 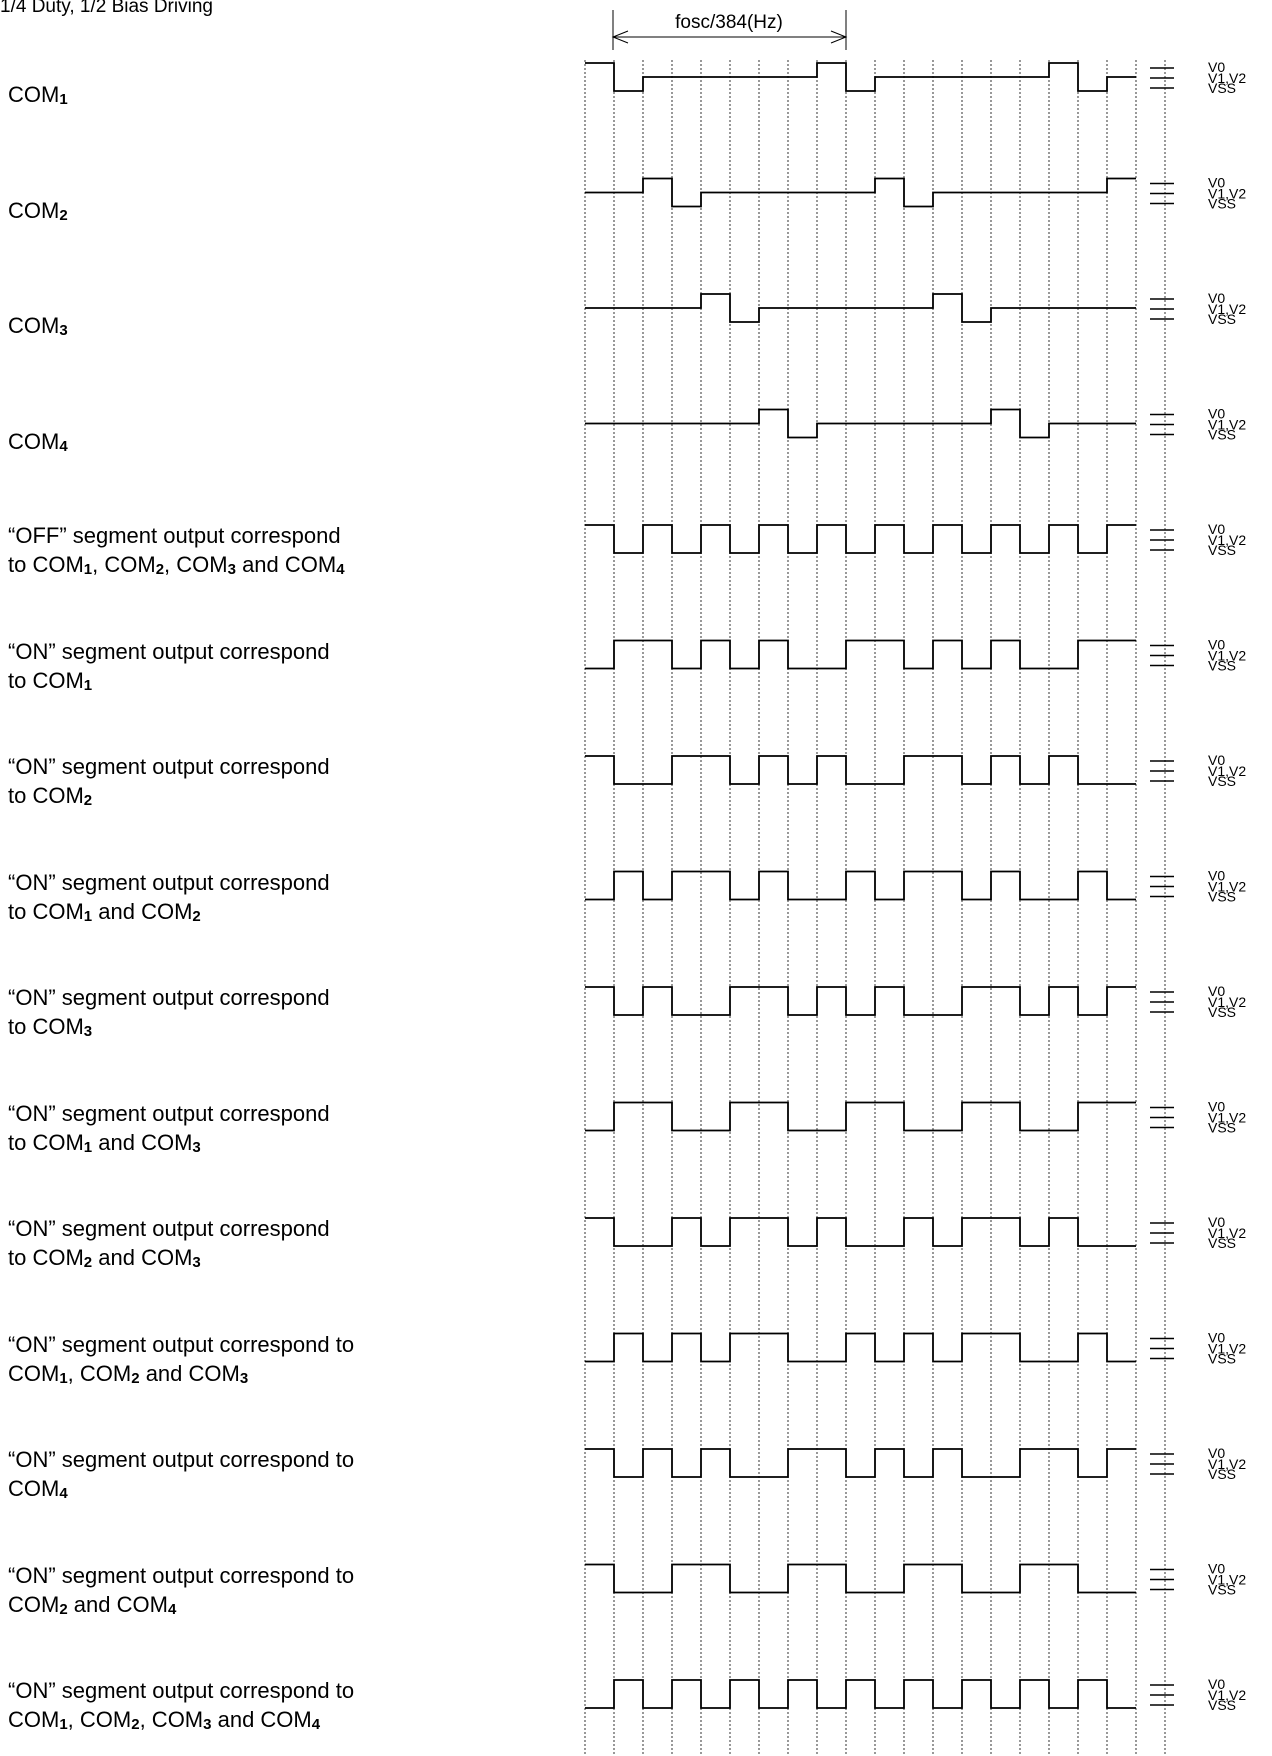 I want to click on period-marker: fosc/384(Hz), so click(x=729, y=30).